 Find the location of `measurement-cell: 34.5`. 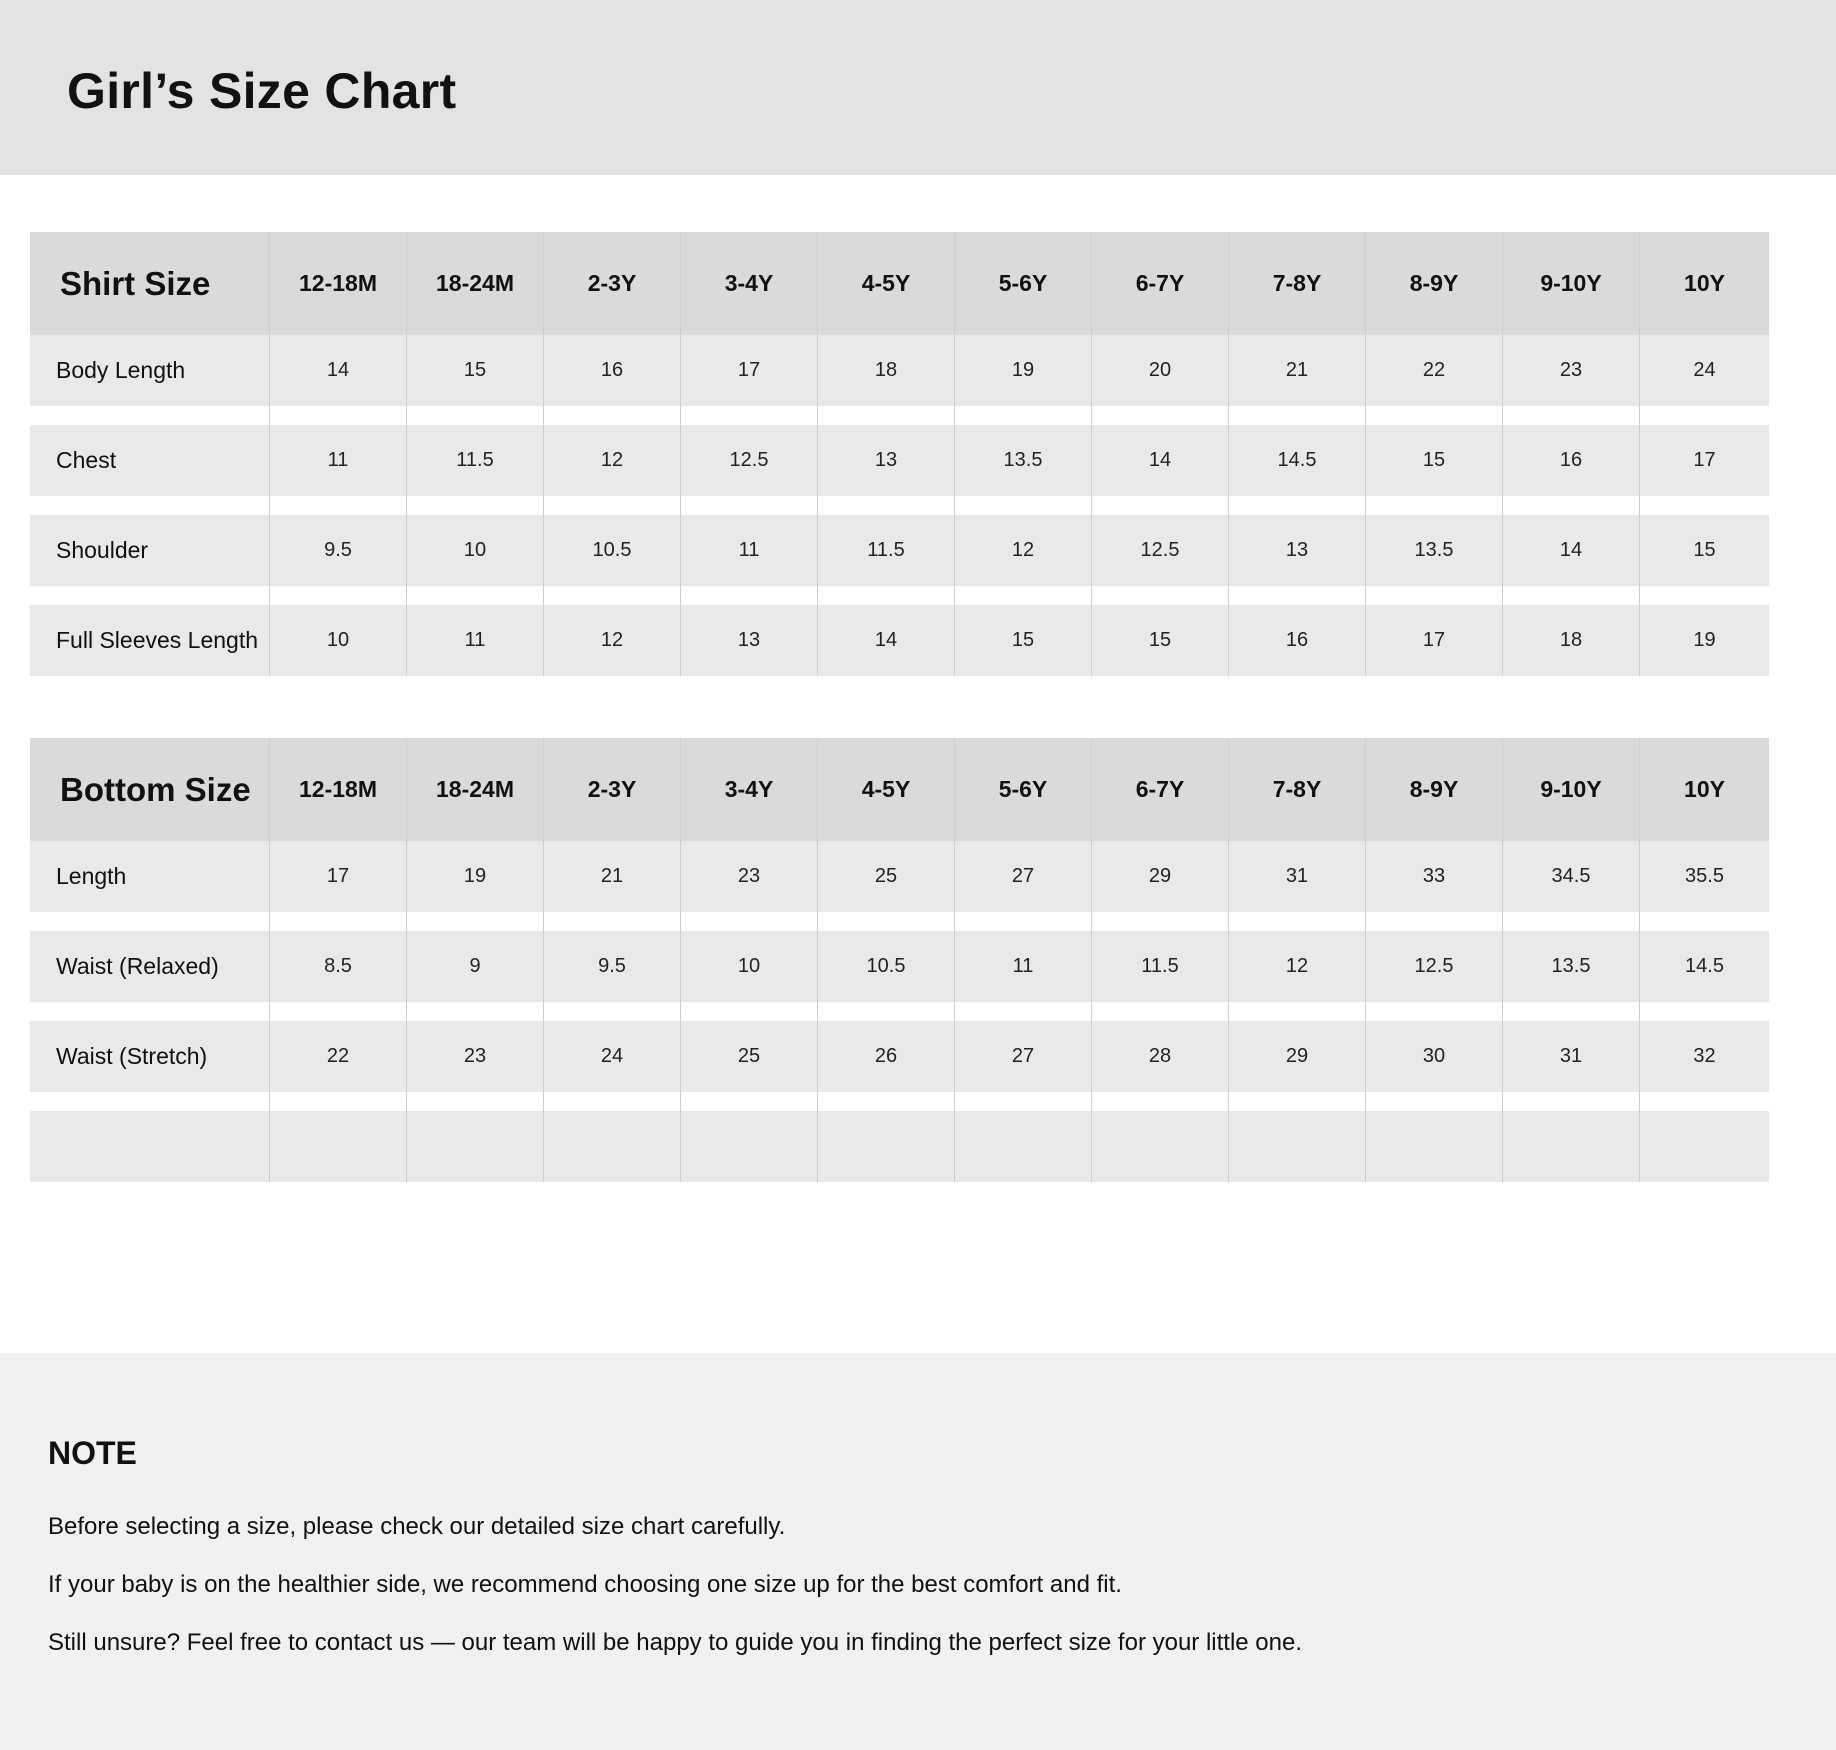

measurement-cell: 34.5 is located at coordinates (1570, 876).